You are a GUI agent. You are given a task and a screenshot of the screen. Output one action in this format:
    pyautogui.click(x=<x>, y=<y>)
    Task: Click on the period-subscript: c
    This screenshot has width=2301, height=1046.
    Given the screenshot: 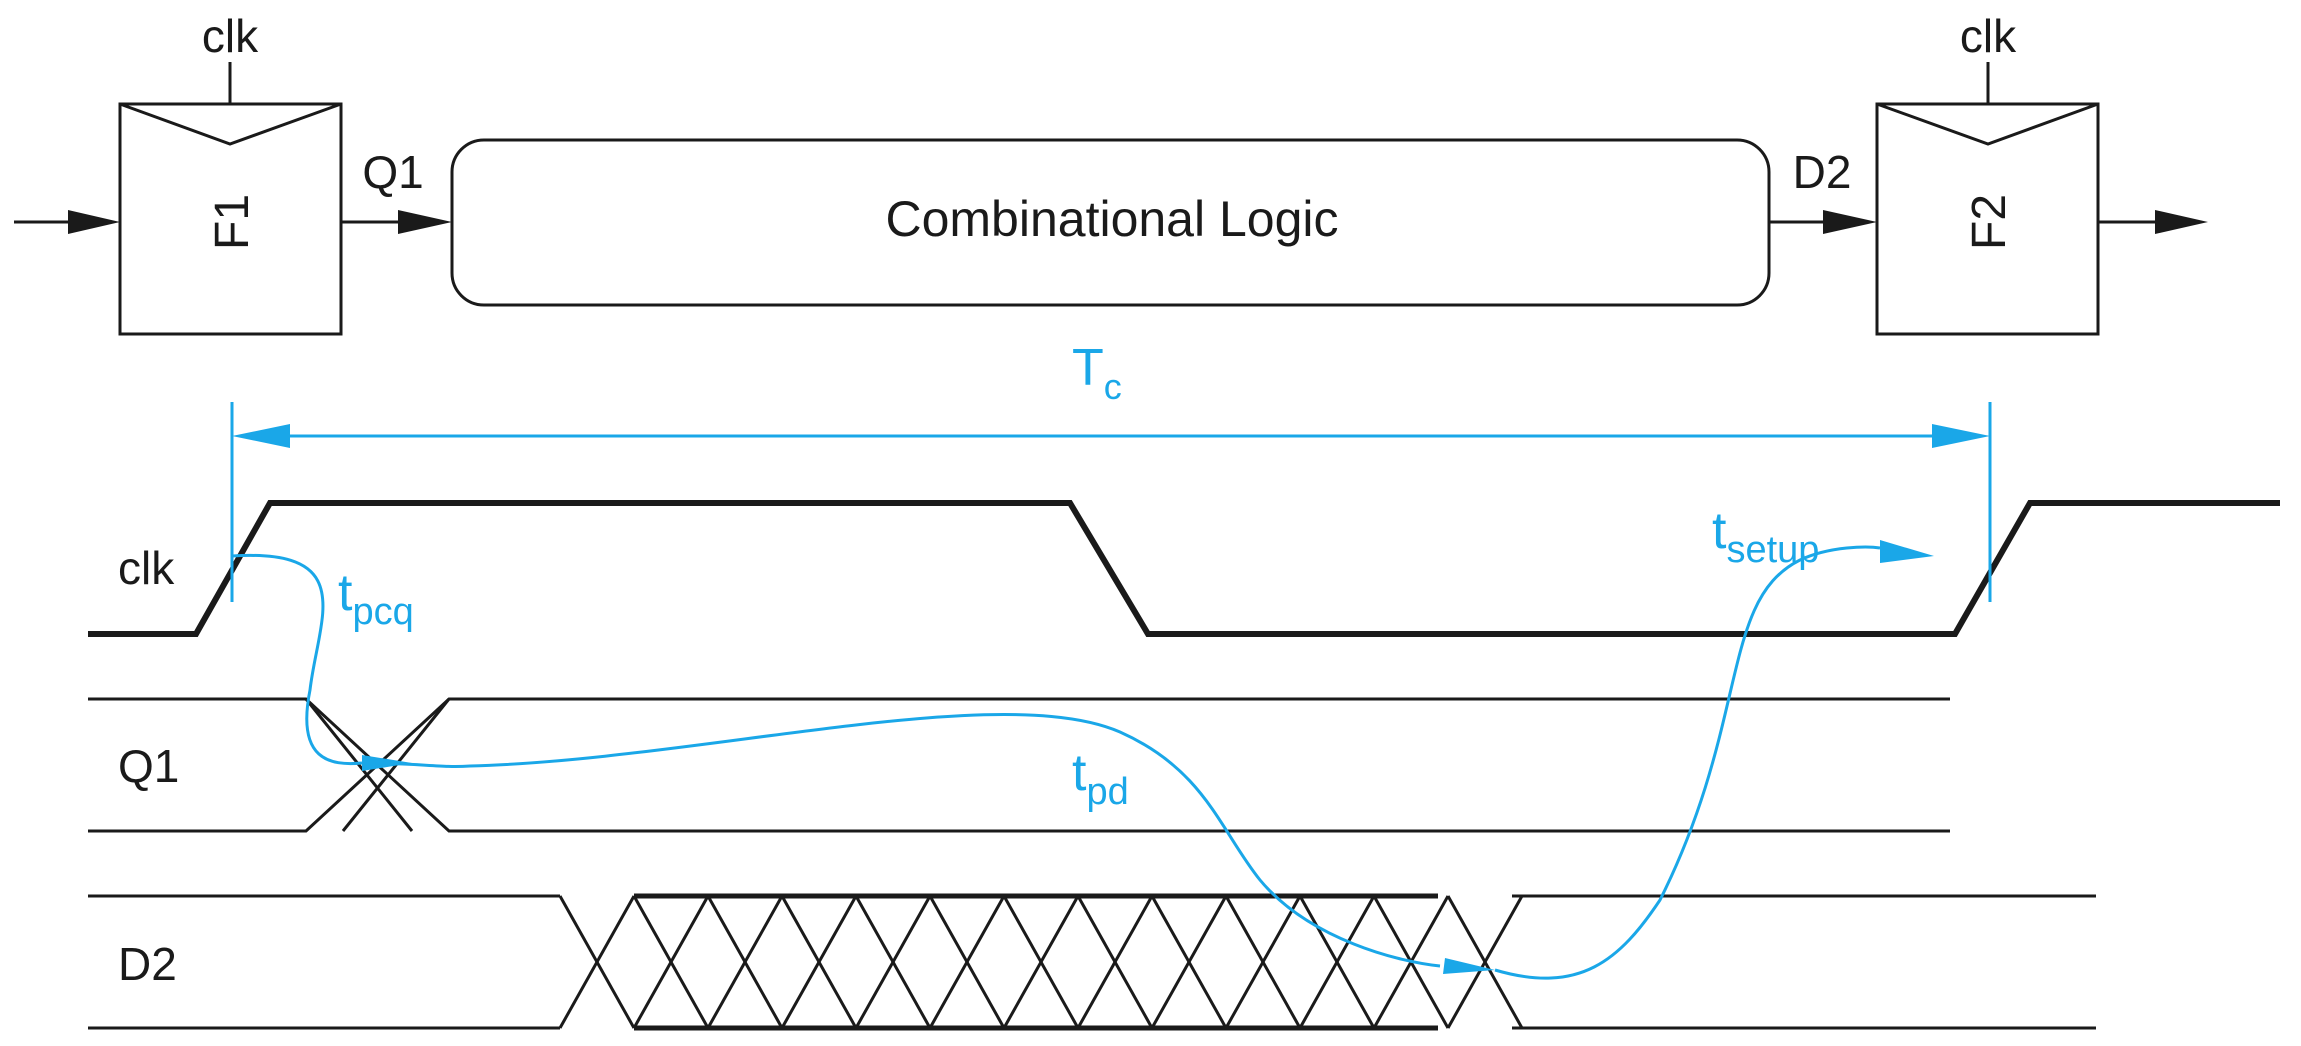 What is the action you would take?
    pyautogui.click(x=1113, y=386)
    